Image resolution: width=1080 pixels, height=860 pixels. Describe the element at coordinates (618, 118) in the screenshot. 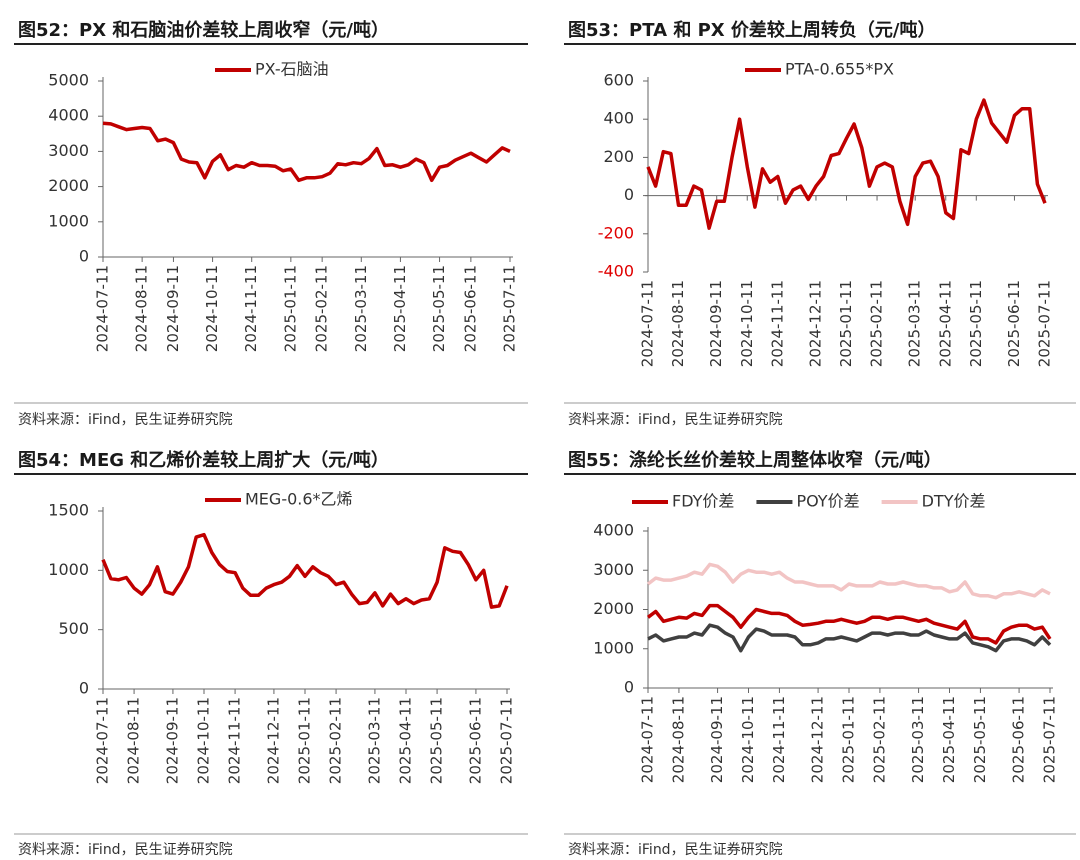

I see `y-tick-label: 400` at that location.